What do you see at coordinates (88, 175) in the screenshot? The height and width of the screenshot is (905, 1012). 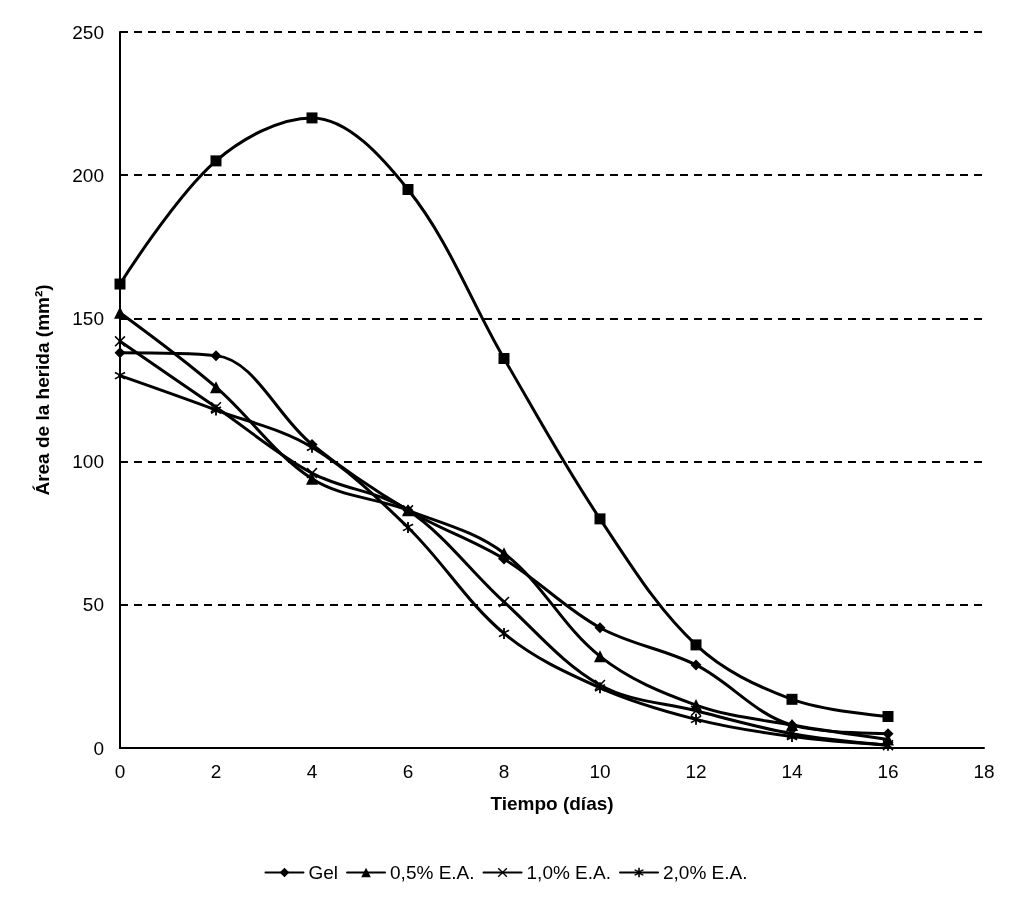 I see `y-tick-label: 200` at bounding box center [88, 175].